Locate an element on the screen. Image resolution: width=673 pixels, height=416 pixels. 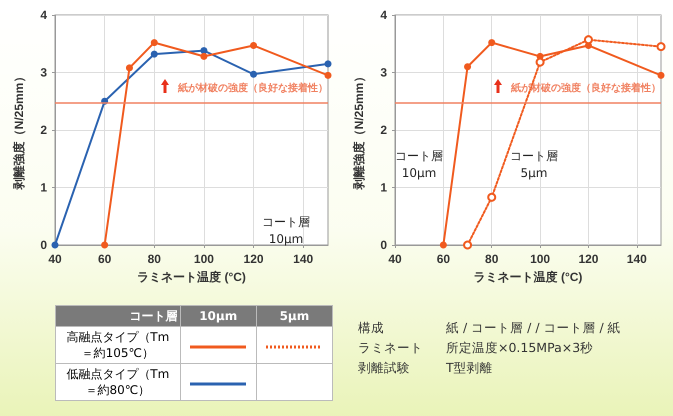
text: コート層 is located at coordinates (118, 316).